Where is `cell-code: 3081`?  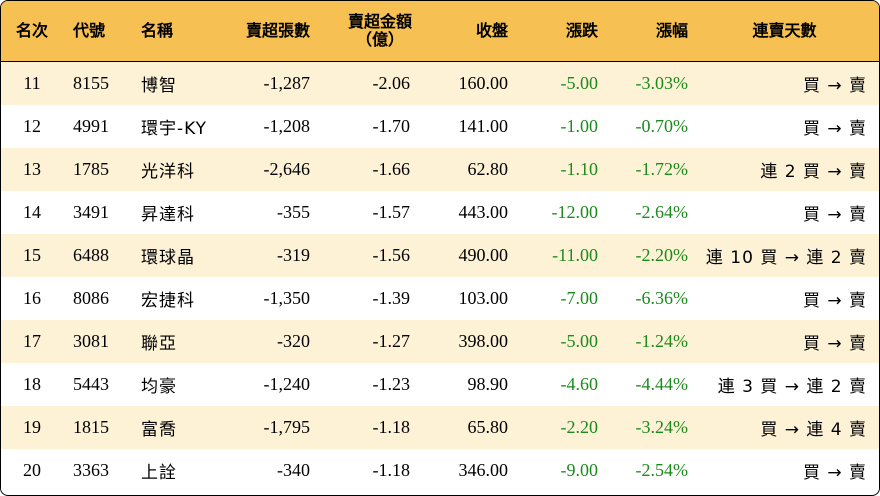 cell-code: 3081 is located at coordinates (96, 341).